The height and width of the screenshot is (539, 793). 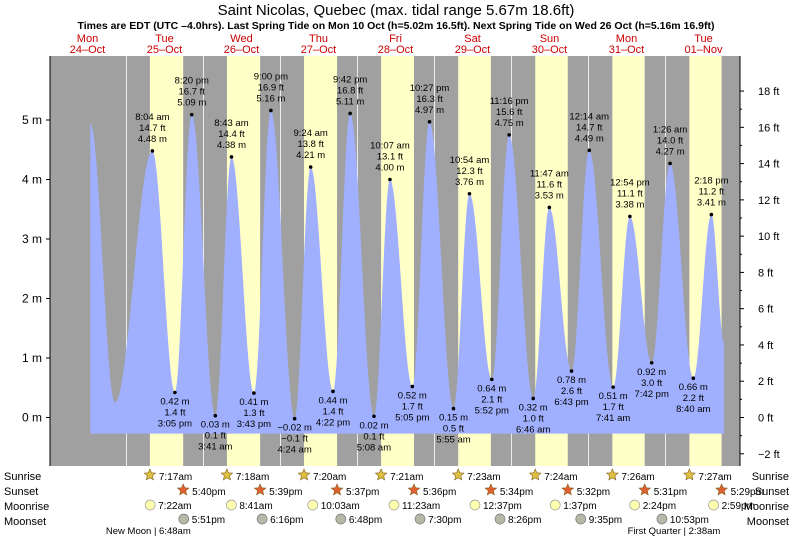 What do you see at coordinates (318, 50) in the screenshot?
I see `day-date-label: 27–Oct` at bounding box center [318, 50].